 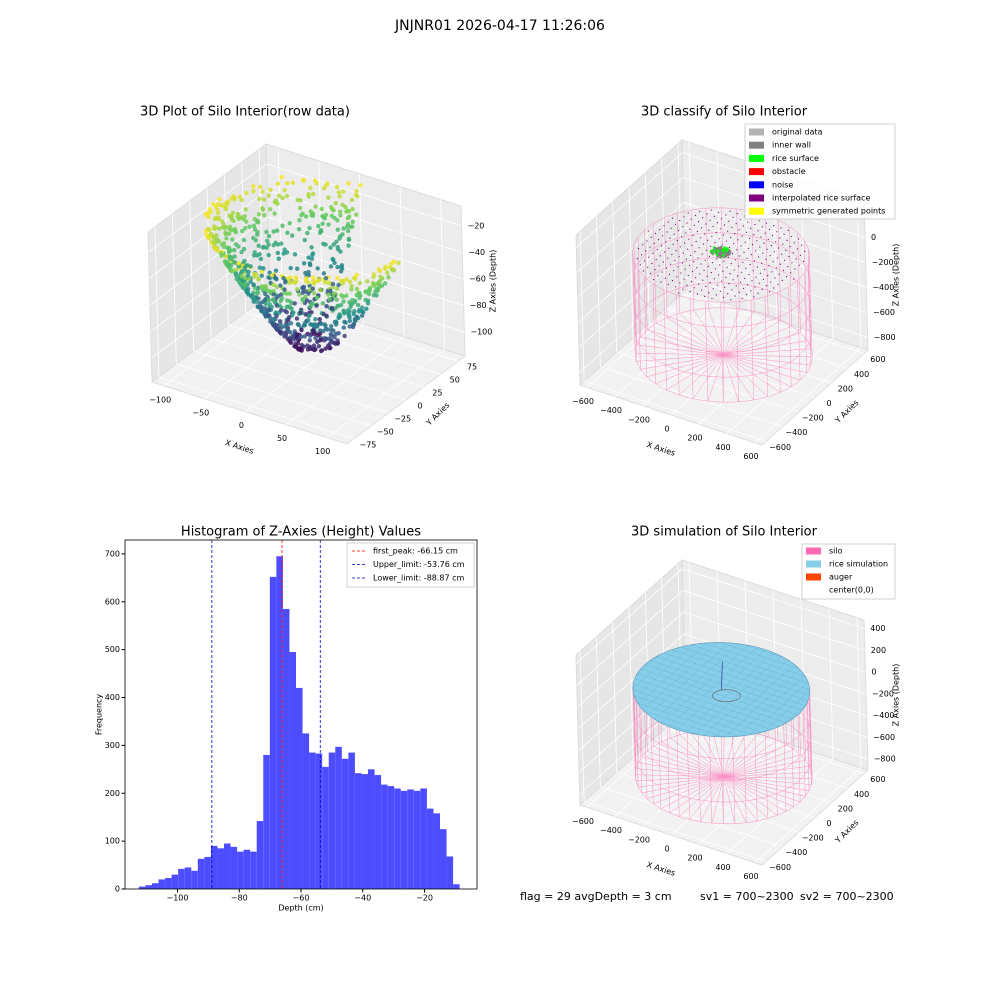 What do you see at coordinates (301, 898) in the screenshot?
I see `x-tick-label: −60` at bounding box center [301, 898].